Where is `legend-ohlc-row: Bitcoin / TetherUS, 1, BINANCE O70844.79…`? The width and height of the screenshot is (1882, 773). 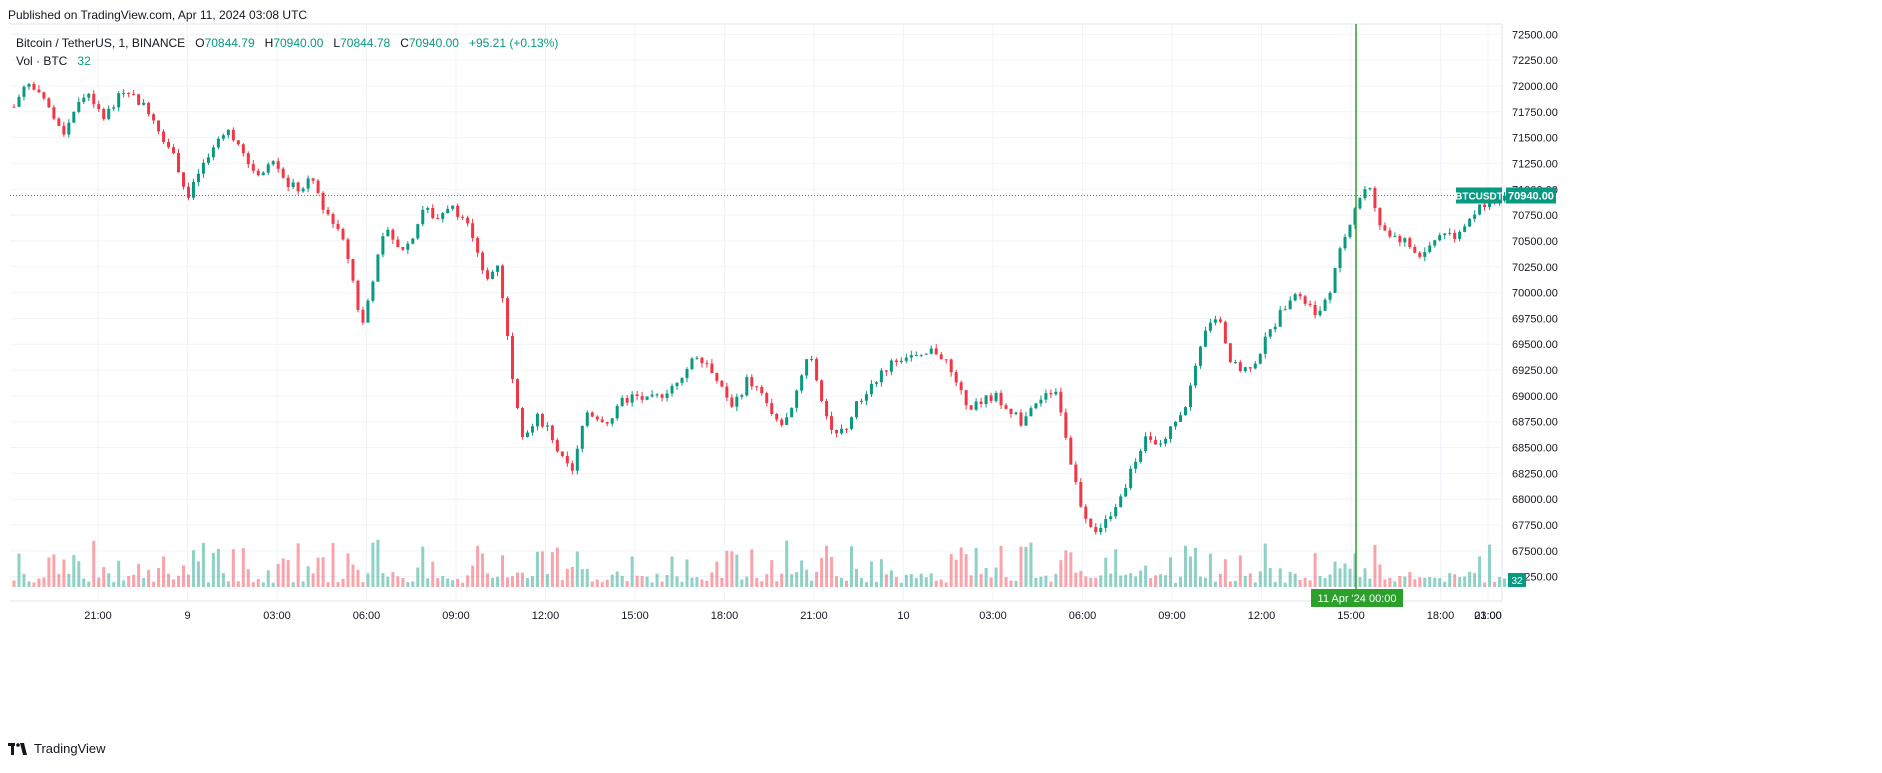
legend-ohlc-row: Bitcoin / TetherUS, 1, BINANCE O70844.79… is located at coordinates (287, 43).